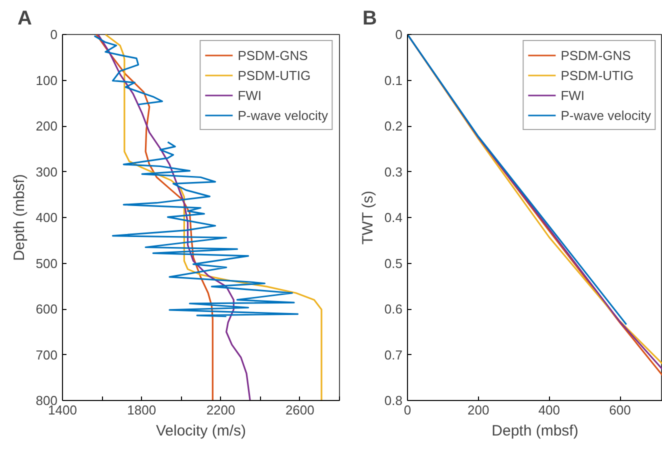 The width and height of the screenshot is (662, 452). What do you see at coordinates (393, 263) in the screenshot?
I see `y-tick-label: 0.5` at bounding box center [393, 263].